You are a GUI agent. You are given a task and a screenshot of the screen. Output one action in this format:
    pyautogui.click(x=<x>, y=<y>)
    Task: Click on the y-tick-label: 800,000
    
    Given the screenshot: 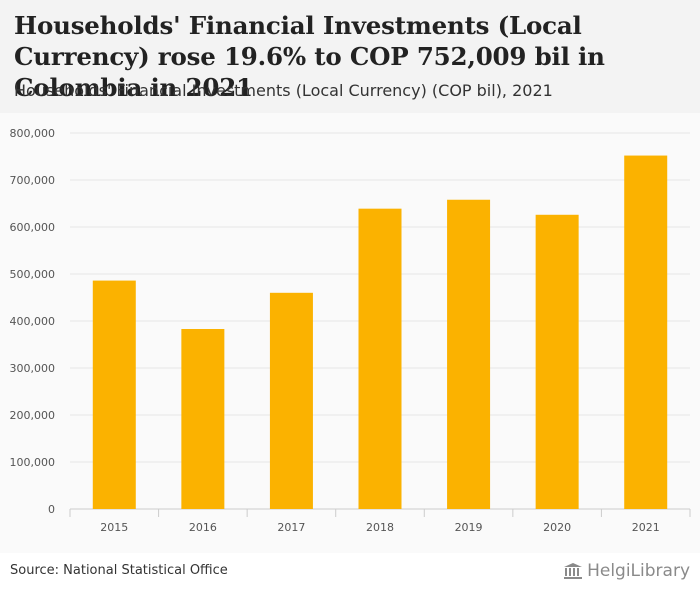 What is the action you would take?
    pyautogui.click(x=33, y=133)
    